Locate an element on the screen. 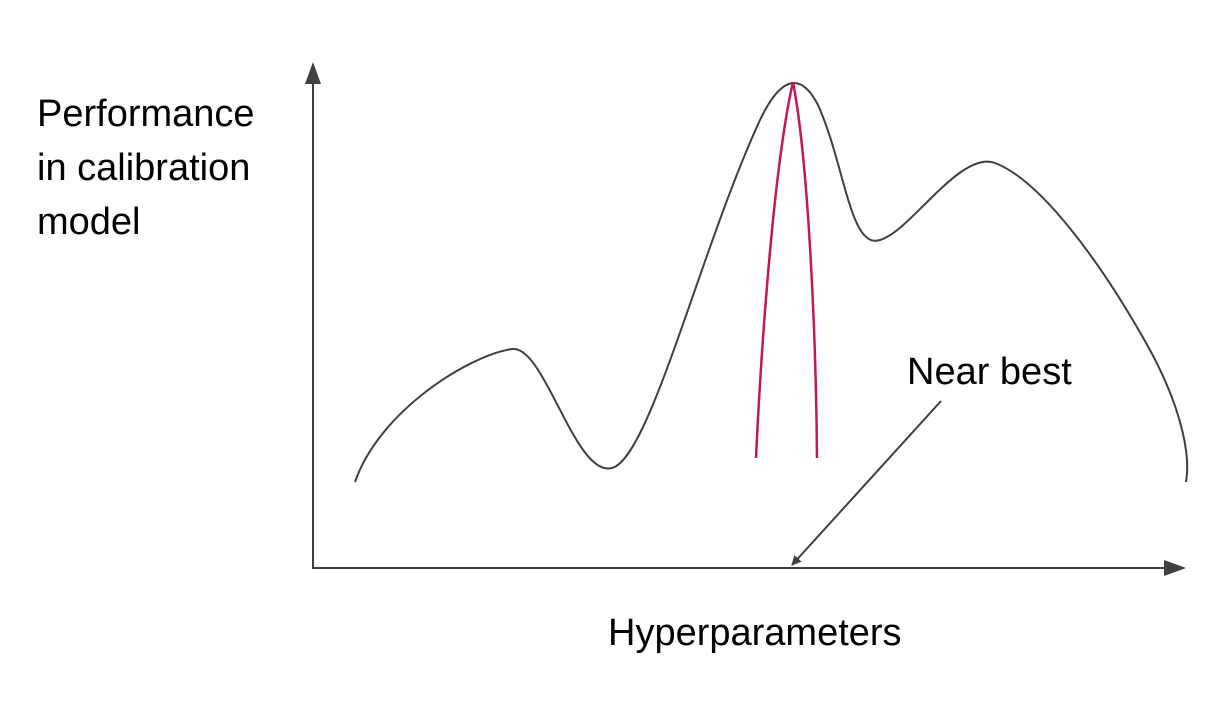 This screenshot has height=708, width=1224. annotation-arrow is located at coordinates (866, 483).